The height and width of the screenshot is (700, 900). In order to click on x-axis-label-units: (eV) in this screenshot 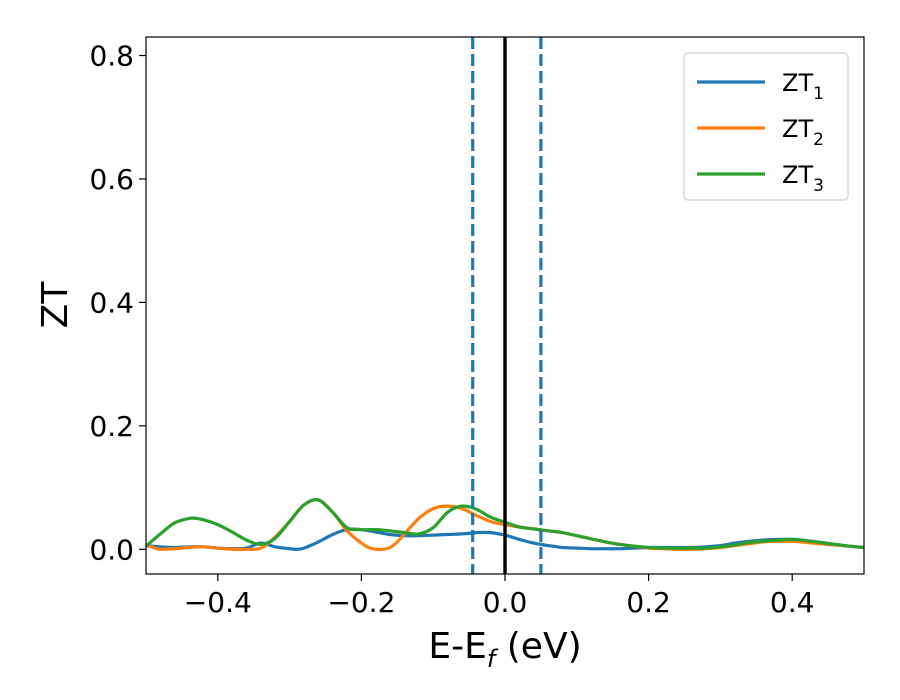, I will do `click(538, 646)`.